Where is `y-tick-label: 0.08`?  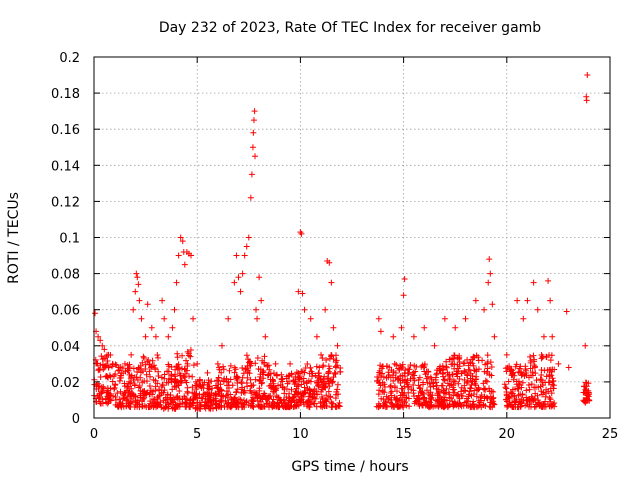 y-tick-label: 0.08 is located at coordinates (65, 275).